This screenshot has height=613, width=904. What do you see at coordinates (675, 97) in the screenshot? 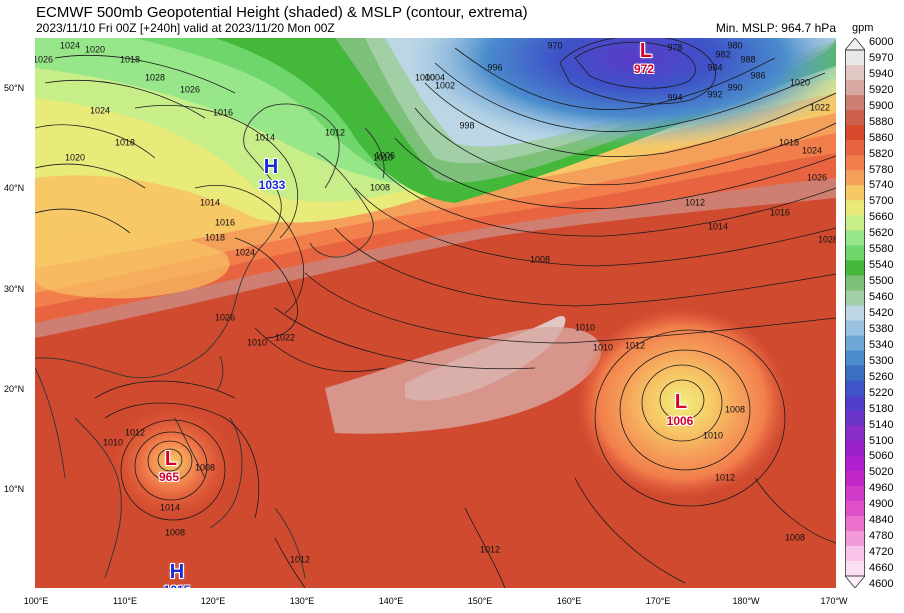
I see `isobar-label: 994` at bounding box center [675, 97].